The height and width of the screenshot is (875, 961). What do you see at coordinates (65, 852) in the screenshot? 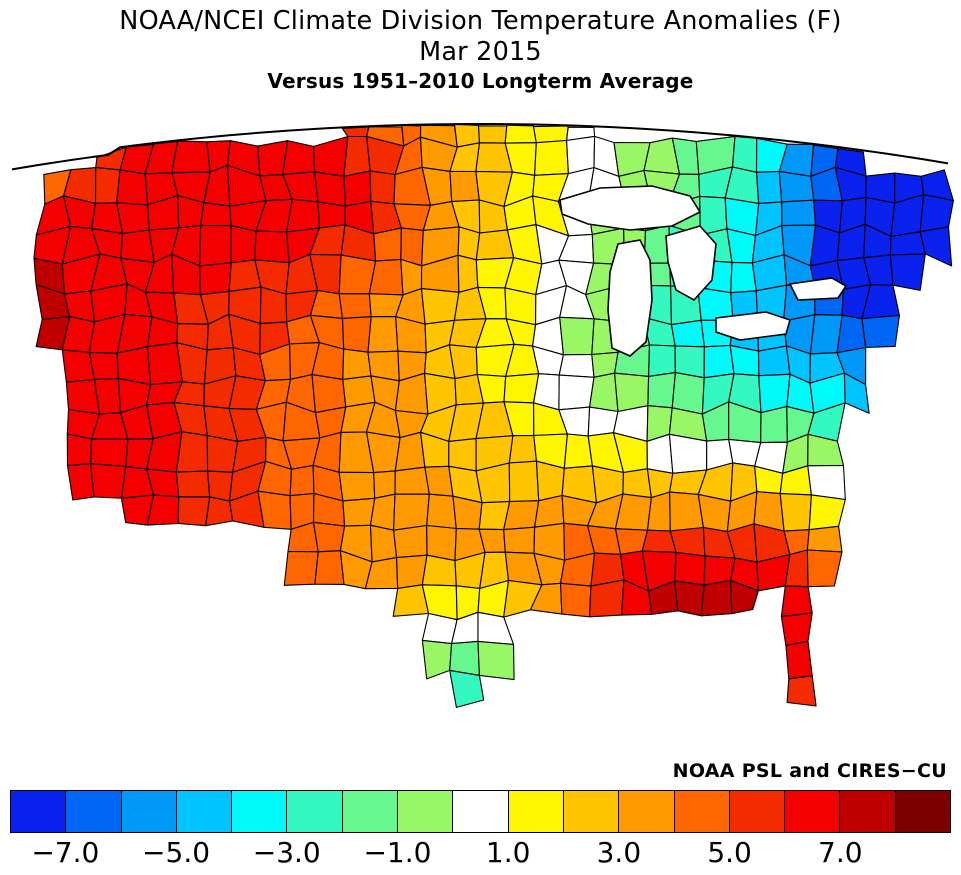
I see `colorbar-tick-0: −7.0` at bounding box center [65, 852].